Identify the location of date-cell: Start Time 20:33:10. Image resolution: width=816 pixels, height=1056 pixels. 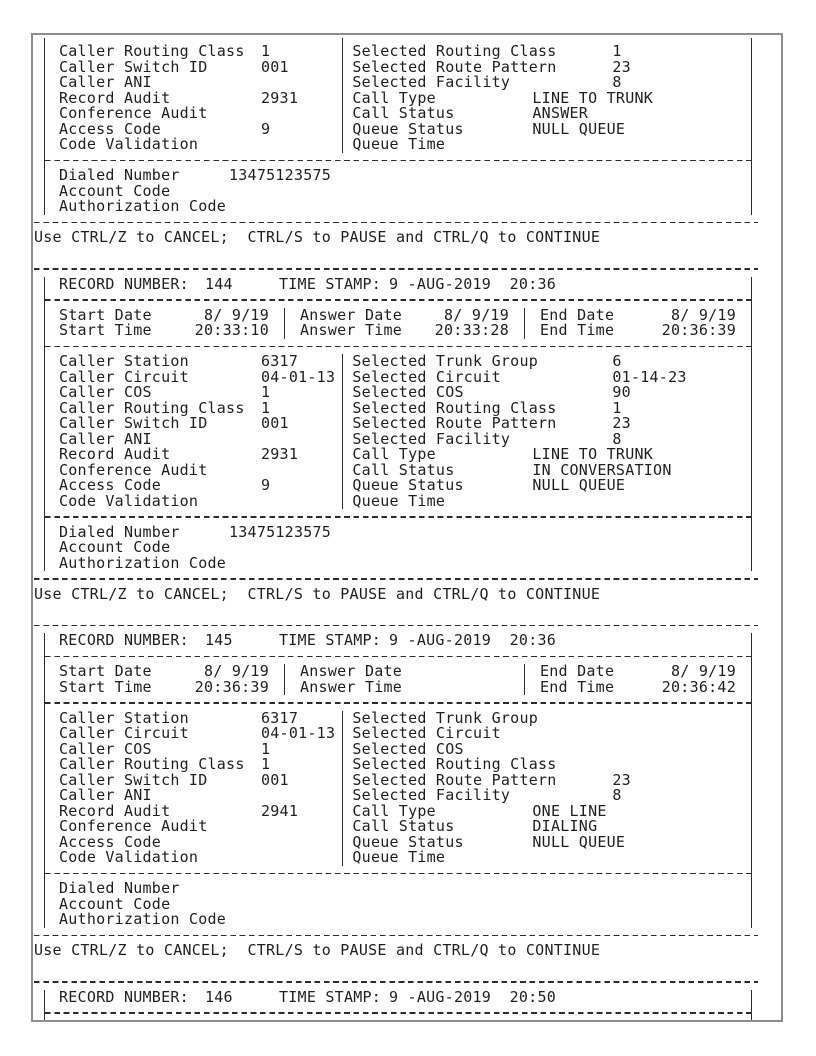
(164, 331).